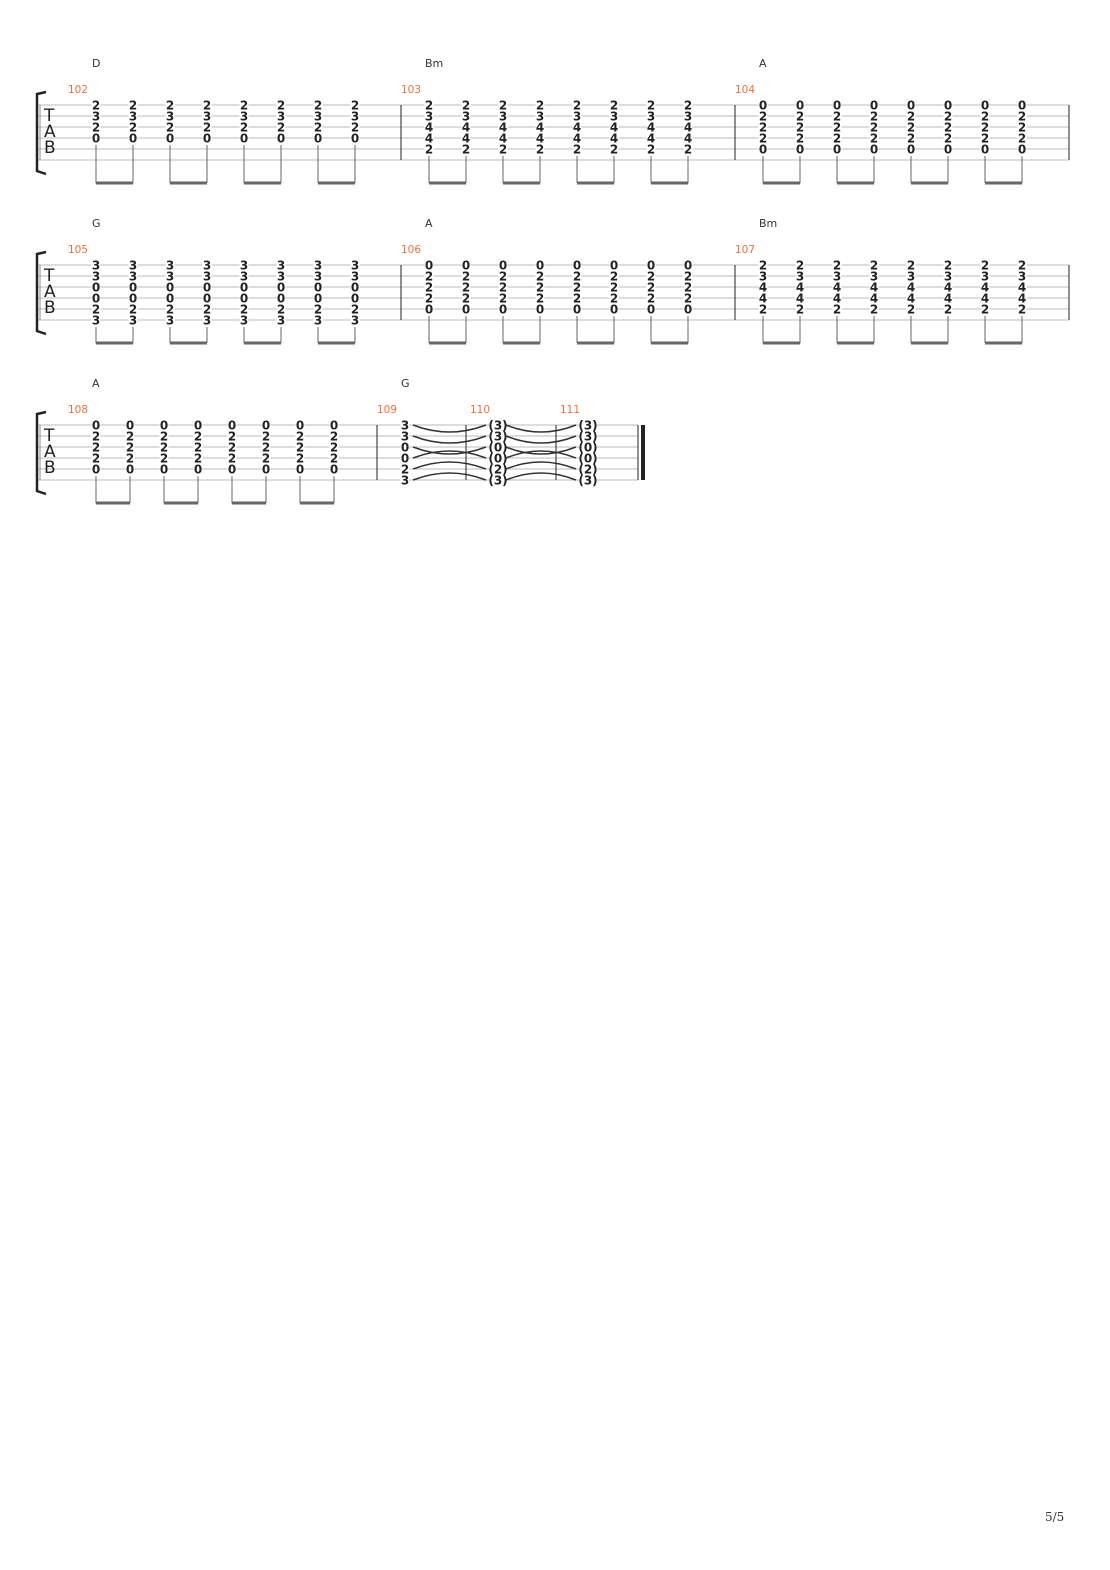  I want to click on fret-number: (3), so click(587, 437).